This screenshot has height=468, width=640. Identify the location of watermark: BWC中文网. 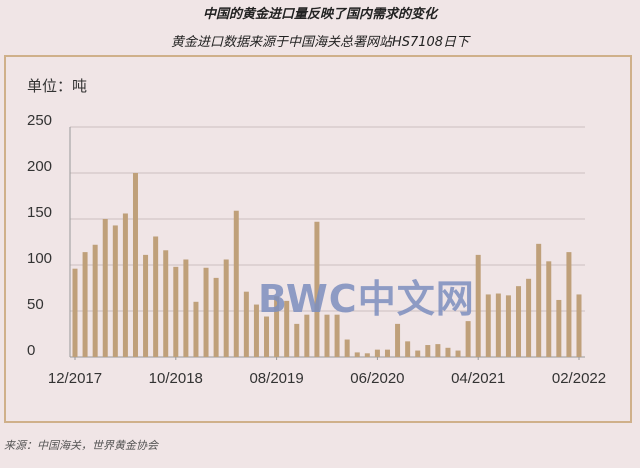
(366, 299).